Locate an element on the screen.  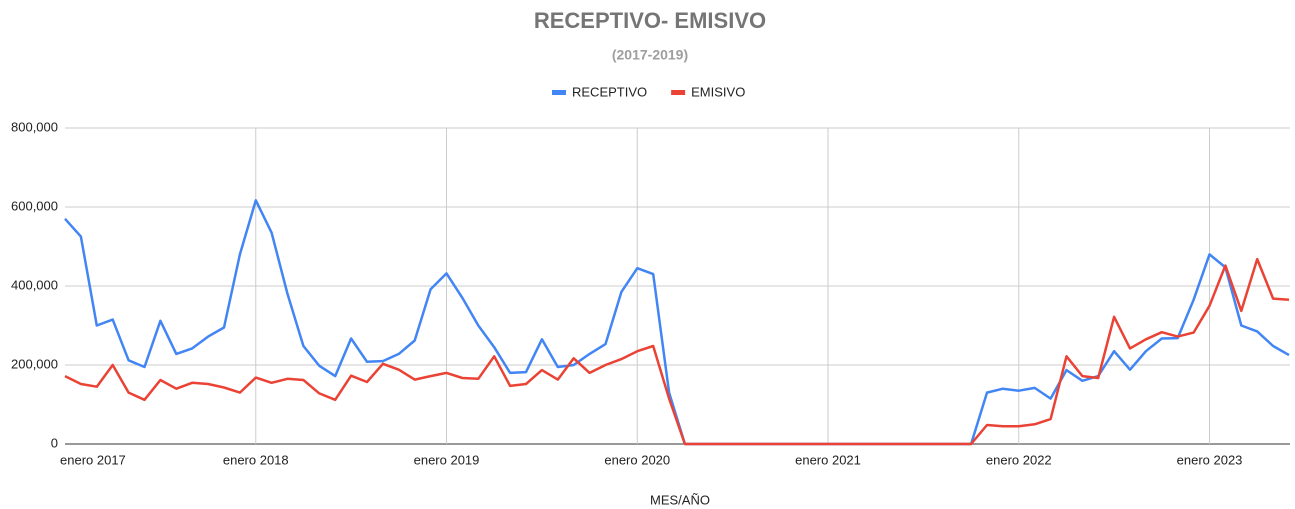
x-tick-label: enero 2019 is located at coordinates (447, 459).